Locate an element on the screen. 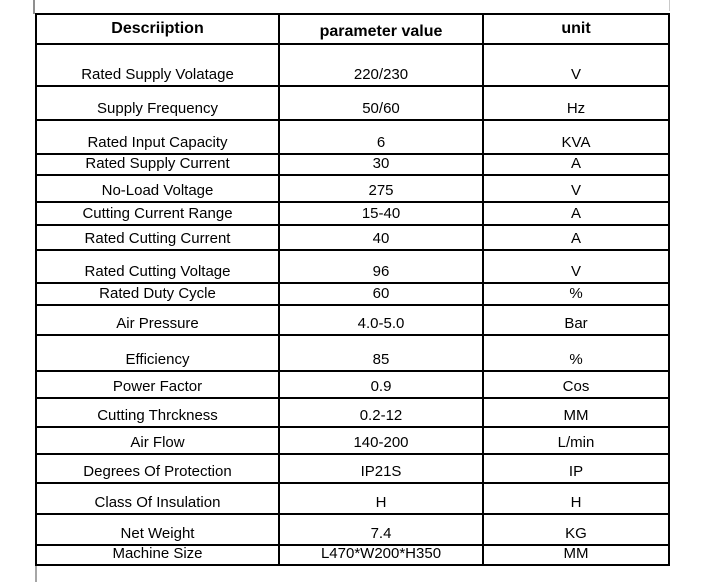 This screenshot has height=582, width=702. spec-row: No-Load Voltage 275 V is located at coordinates (352, 188).